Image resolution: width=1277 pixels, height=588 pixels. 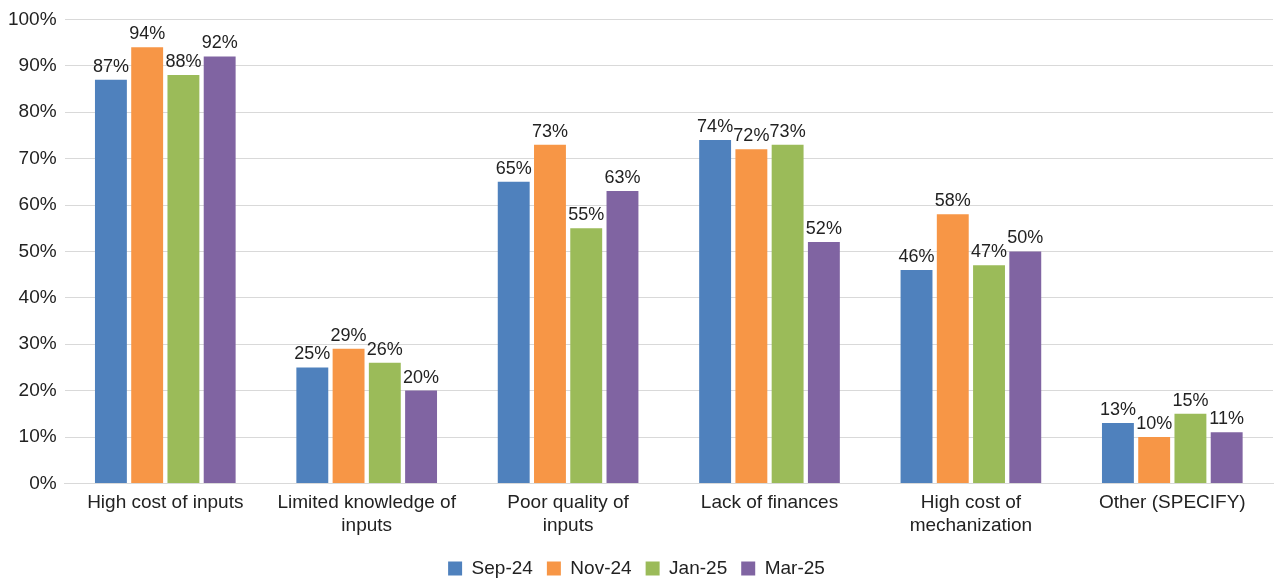 What do you see at coordinates (312, 353) in the screenshot?
I see `data-label: 25%` at bounding box center [312, 353].